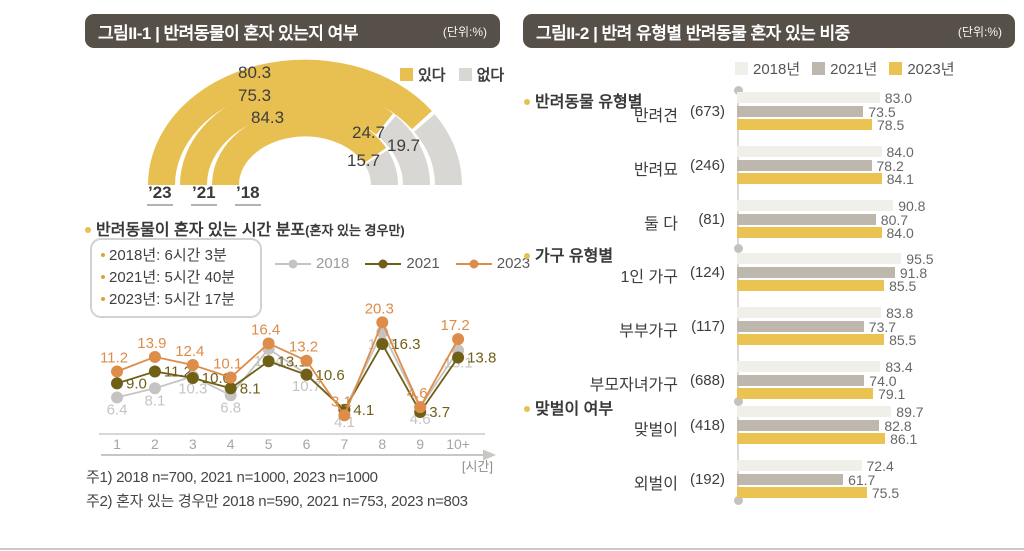 The width and height of the screenshot is (1024, 551). I want to click on point-label-2021-1: 9.0, so click(136, 383).